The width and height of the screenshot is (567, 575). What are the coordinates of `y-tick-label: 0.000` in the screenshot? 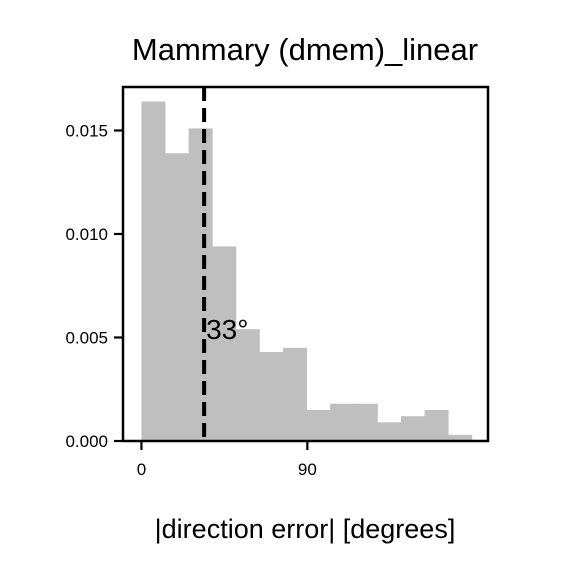 It's located at (86, 441).